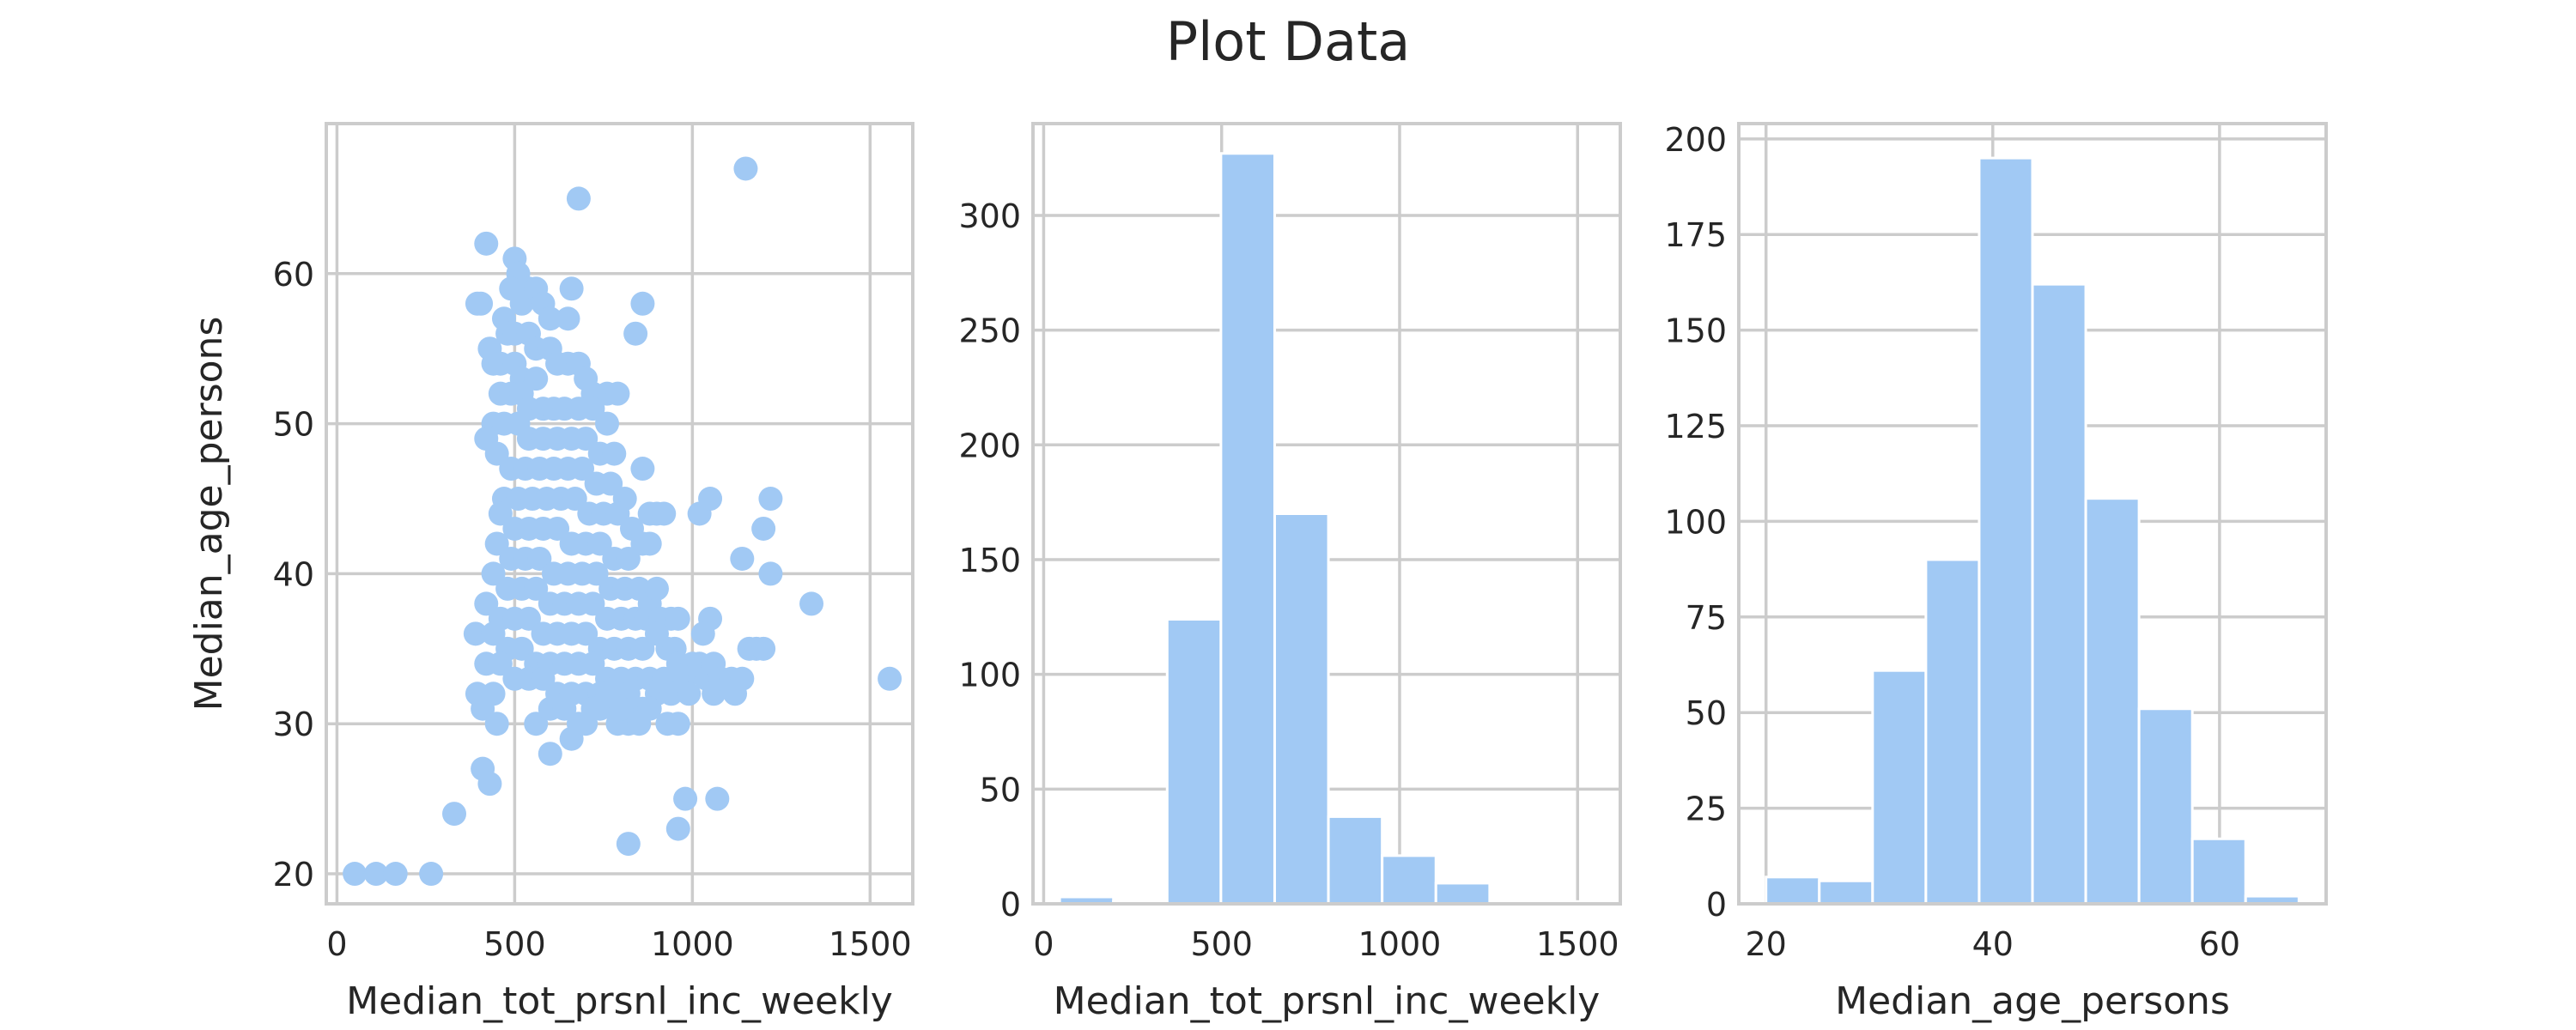 Image resolution: width=2576 pixels, height=1030 pixels. Describe the element at coordinates (1696, 426) in the screenshot. I see `y-tick-label: 125` at that location.